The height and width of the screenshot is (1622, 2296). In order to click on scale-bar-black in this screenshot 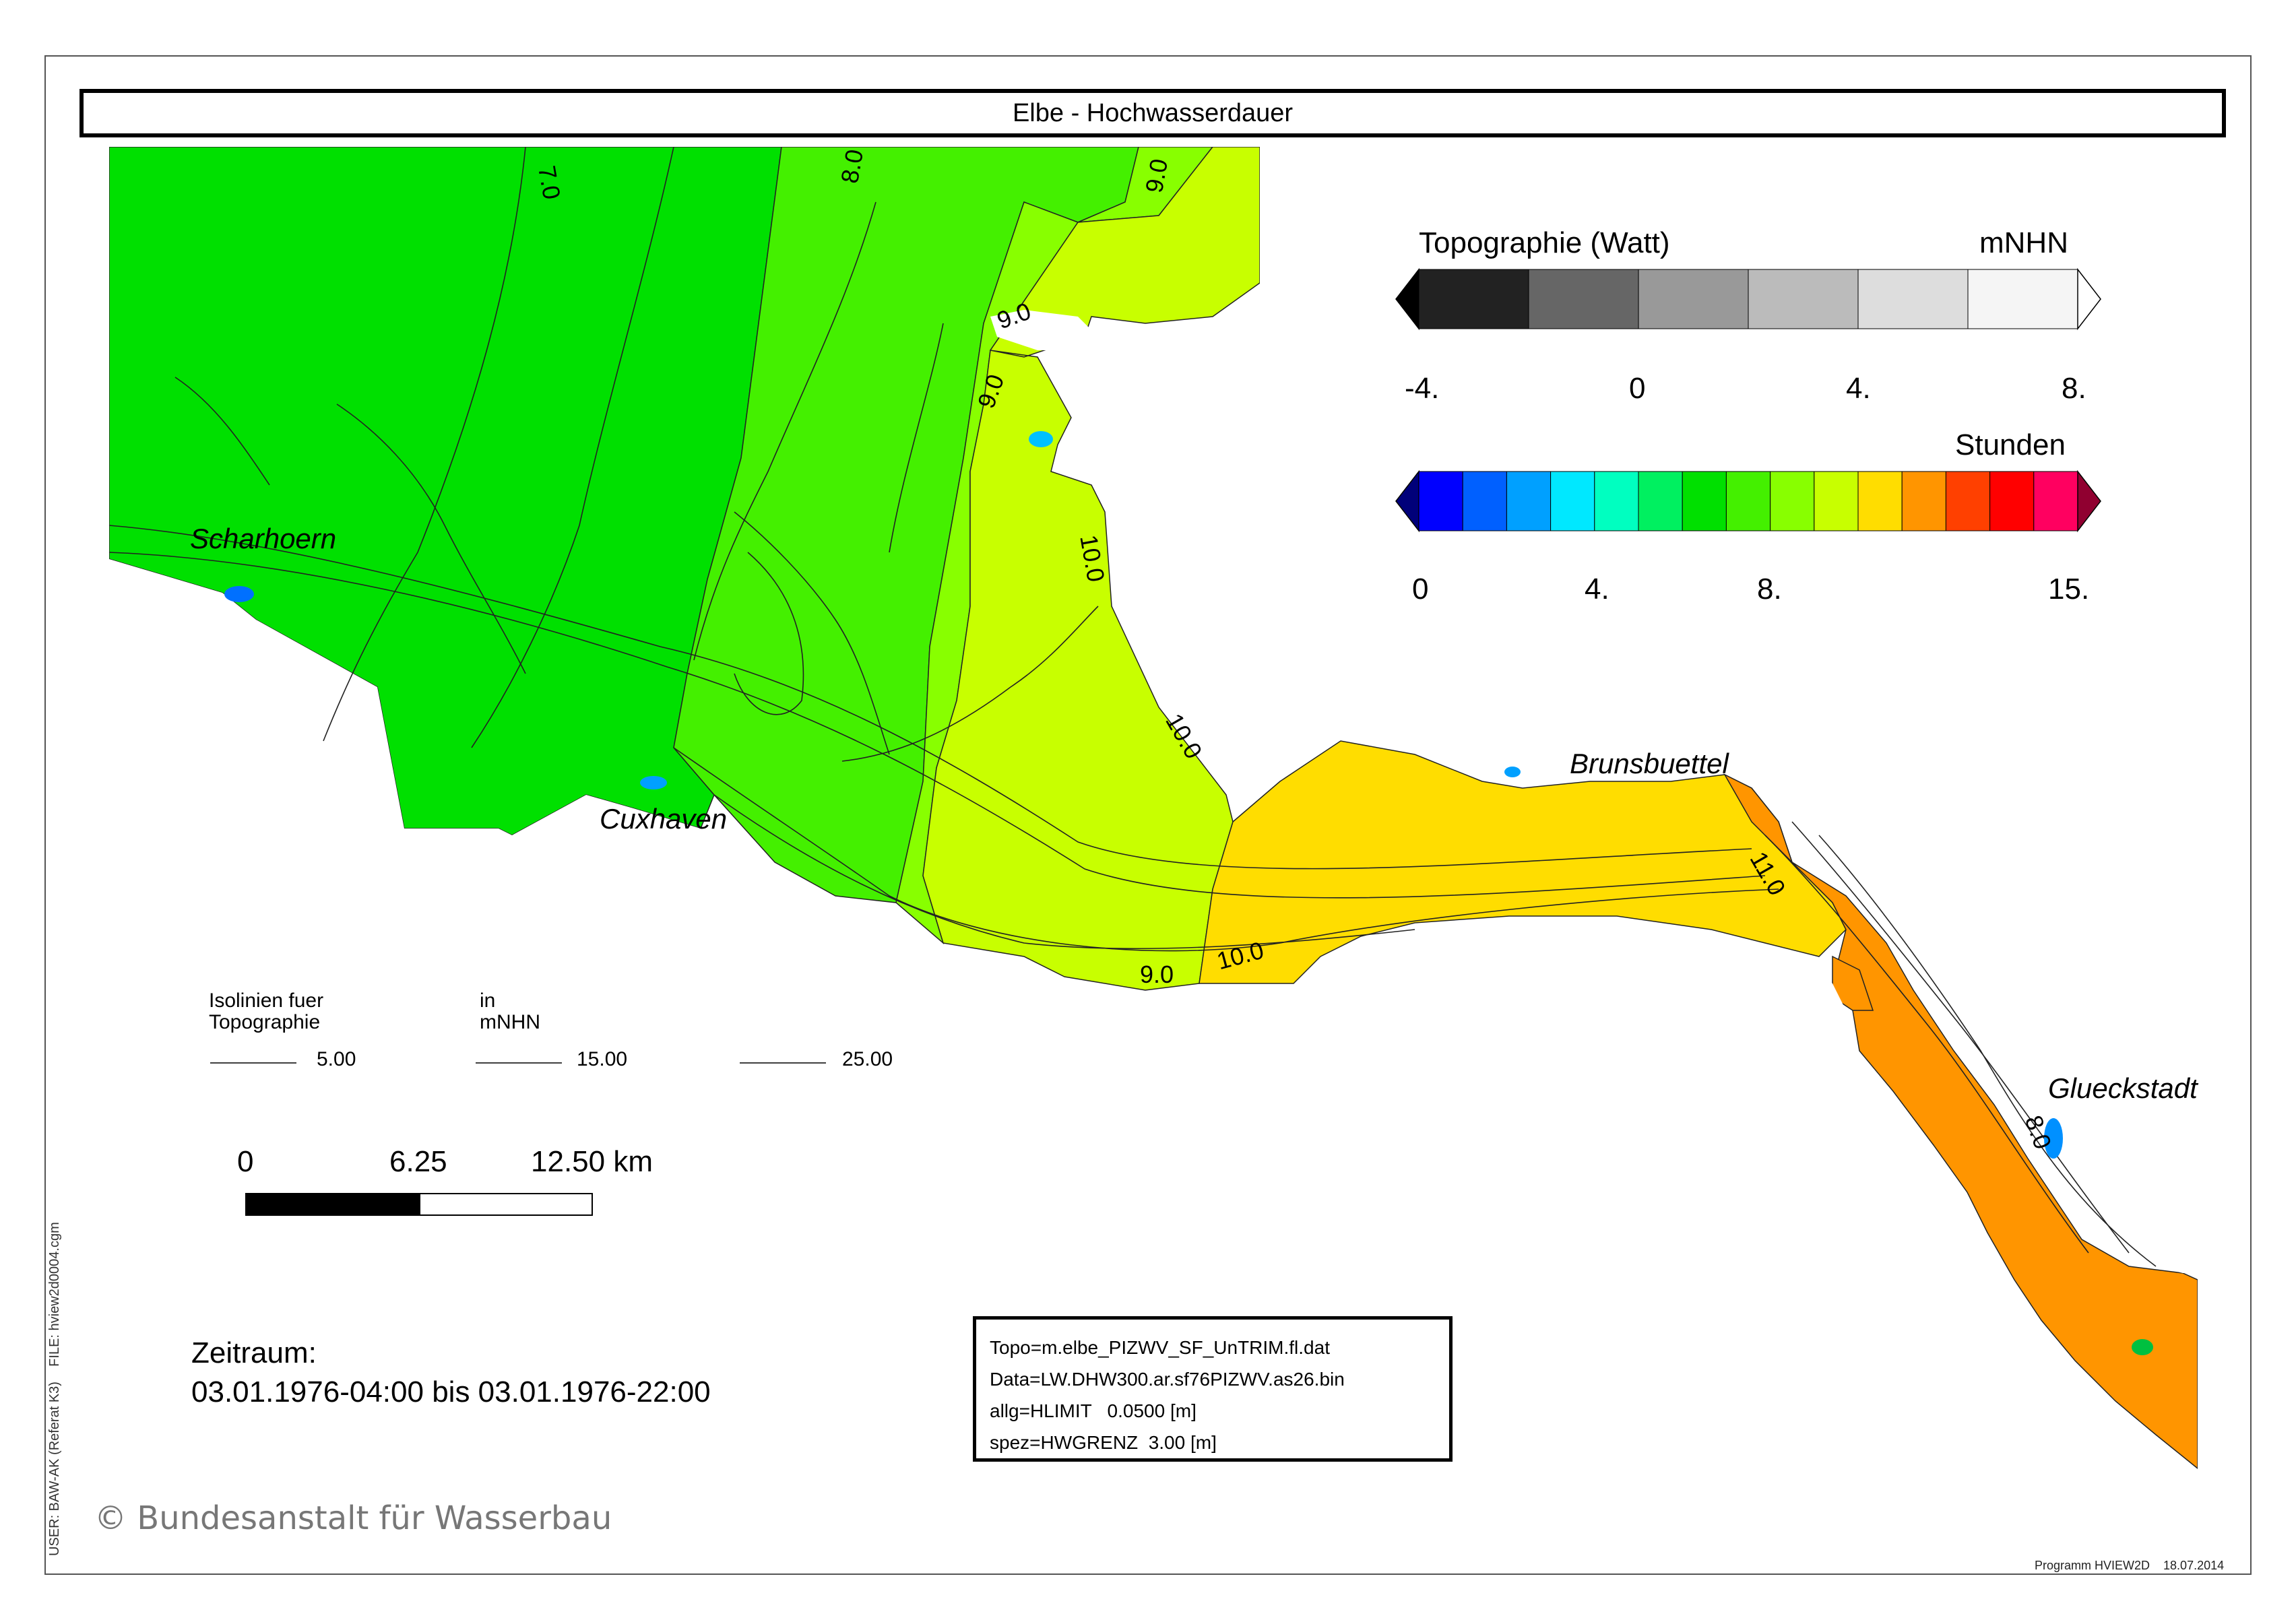, I will do `click(332, 1205)`.